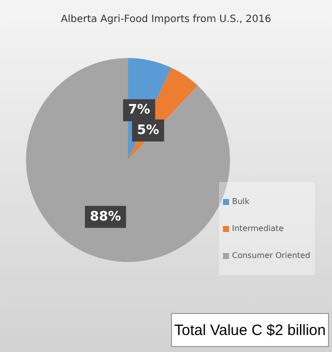  I want to click on data-label: 88%, so click(106, 216).